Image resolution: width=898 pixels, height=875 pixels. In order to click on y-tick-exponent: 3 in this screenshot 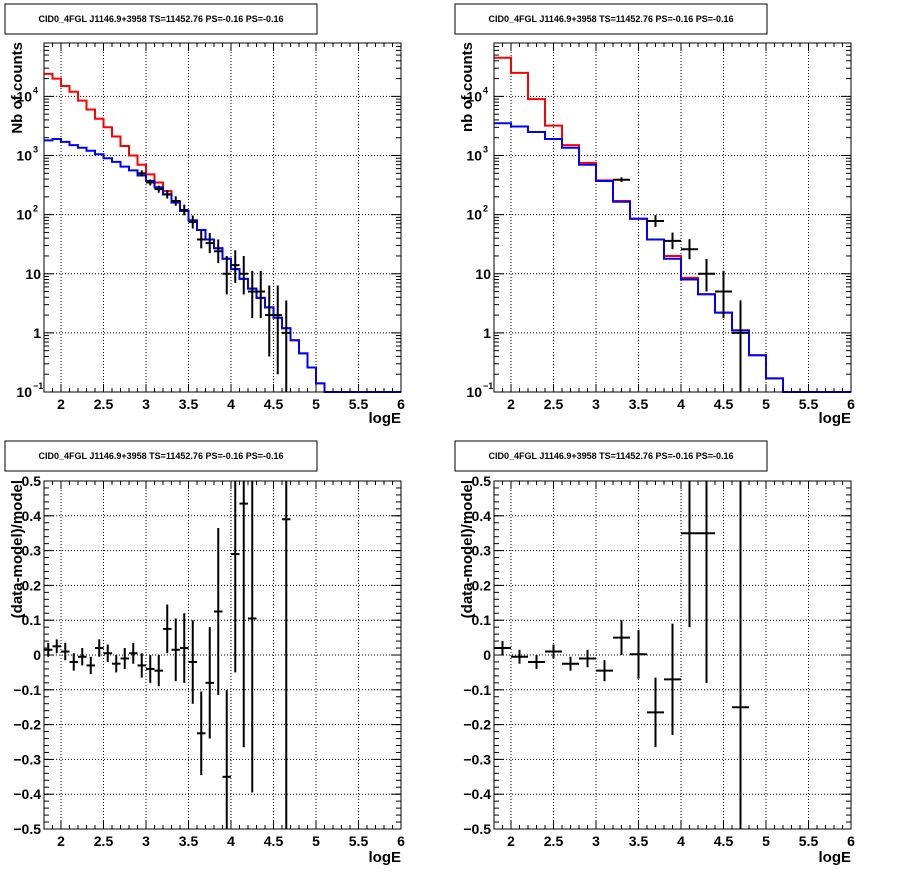, I will do `click(35, 150)`.